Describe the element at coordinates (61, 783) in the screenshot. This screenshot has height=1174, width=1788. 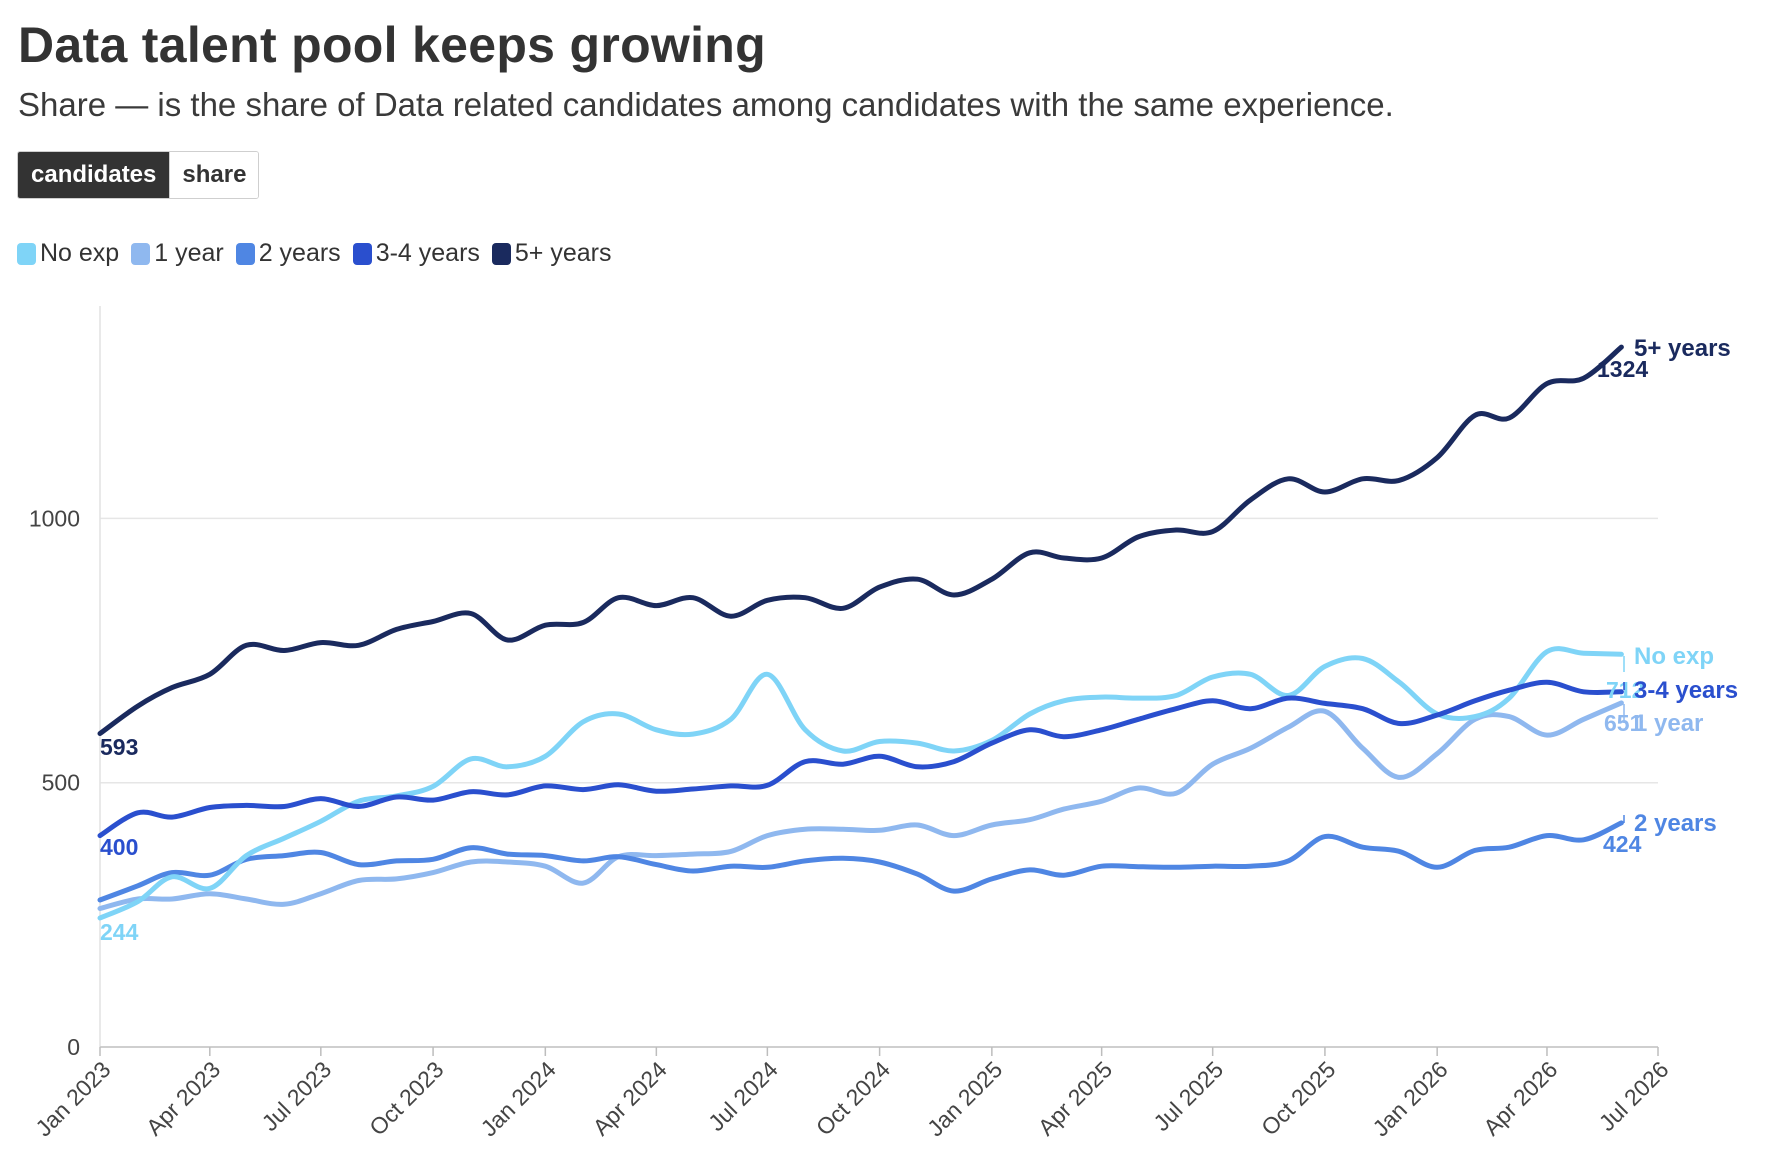
I see `y-tick-label: 500` at that location.